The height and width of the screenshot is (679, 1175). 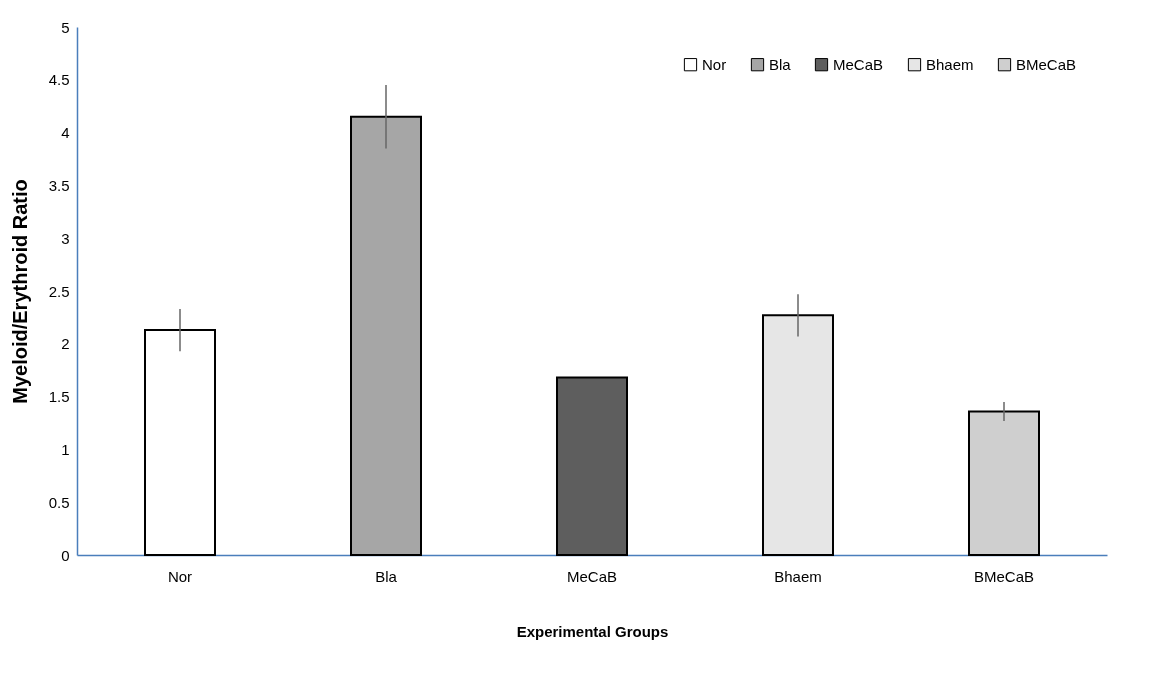 What do you see at coordinates (59, 291) in the screenshot?
I see `y-tick-label: 2.5` at bounding box center [59, 291].